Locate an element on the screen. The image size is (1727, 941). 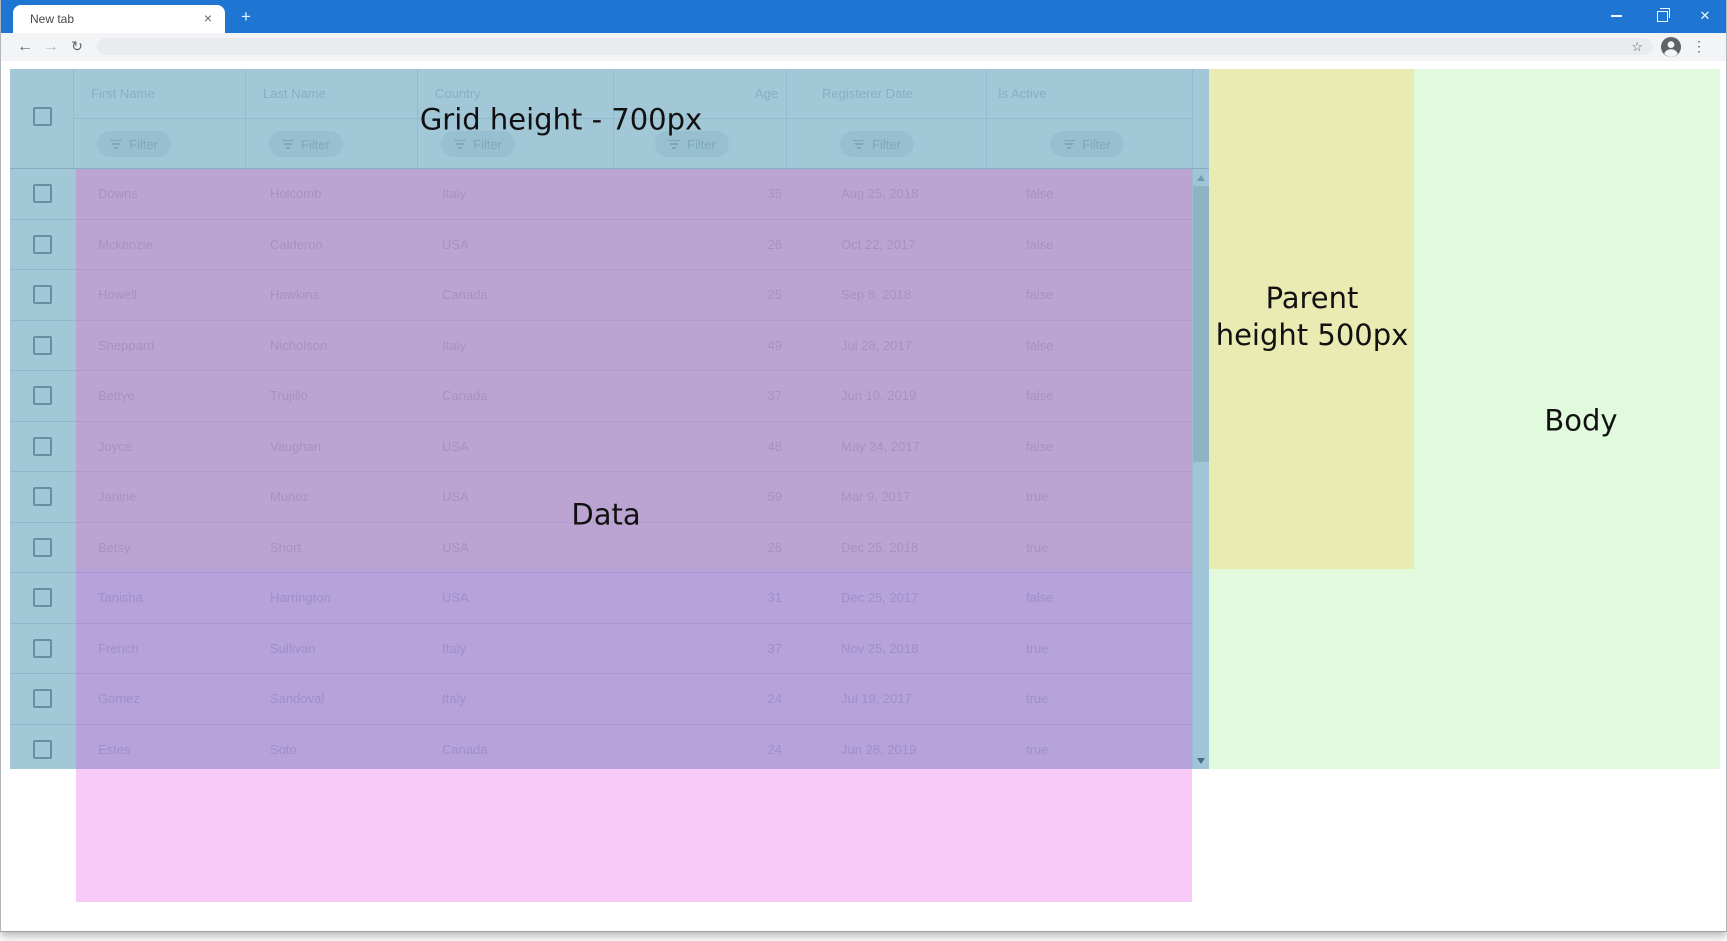
cell-country: Italy is located at coordinates (454, 698).